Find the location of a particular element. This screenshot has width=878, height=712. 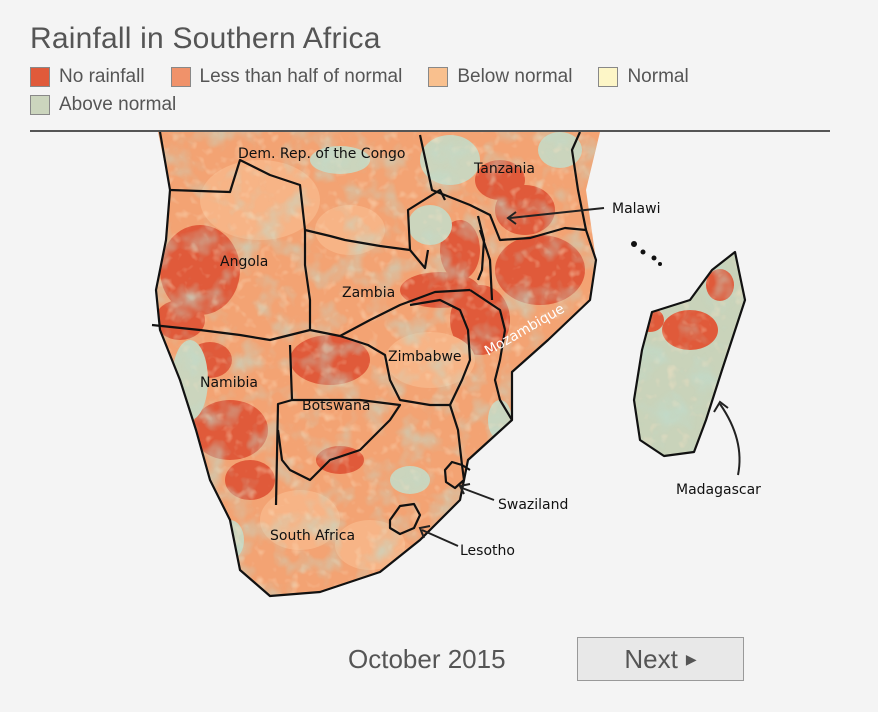

label-tanzania: Tanzania is located at coordinates (504, 169).